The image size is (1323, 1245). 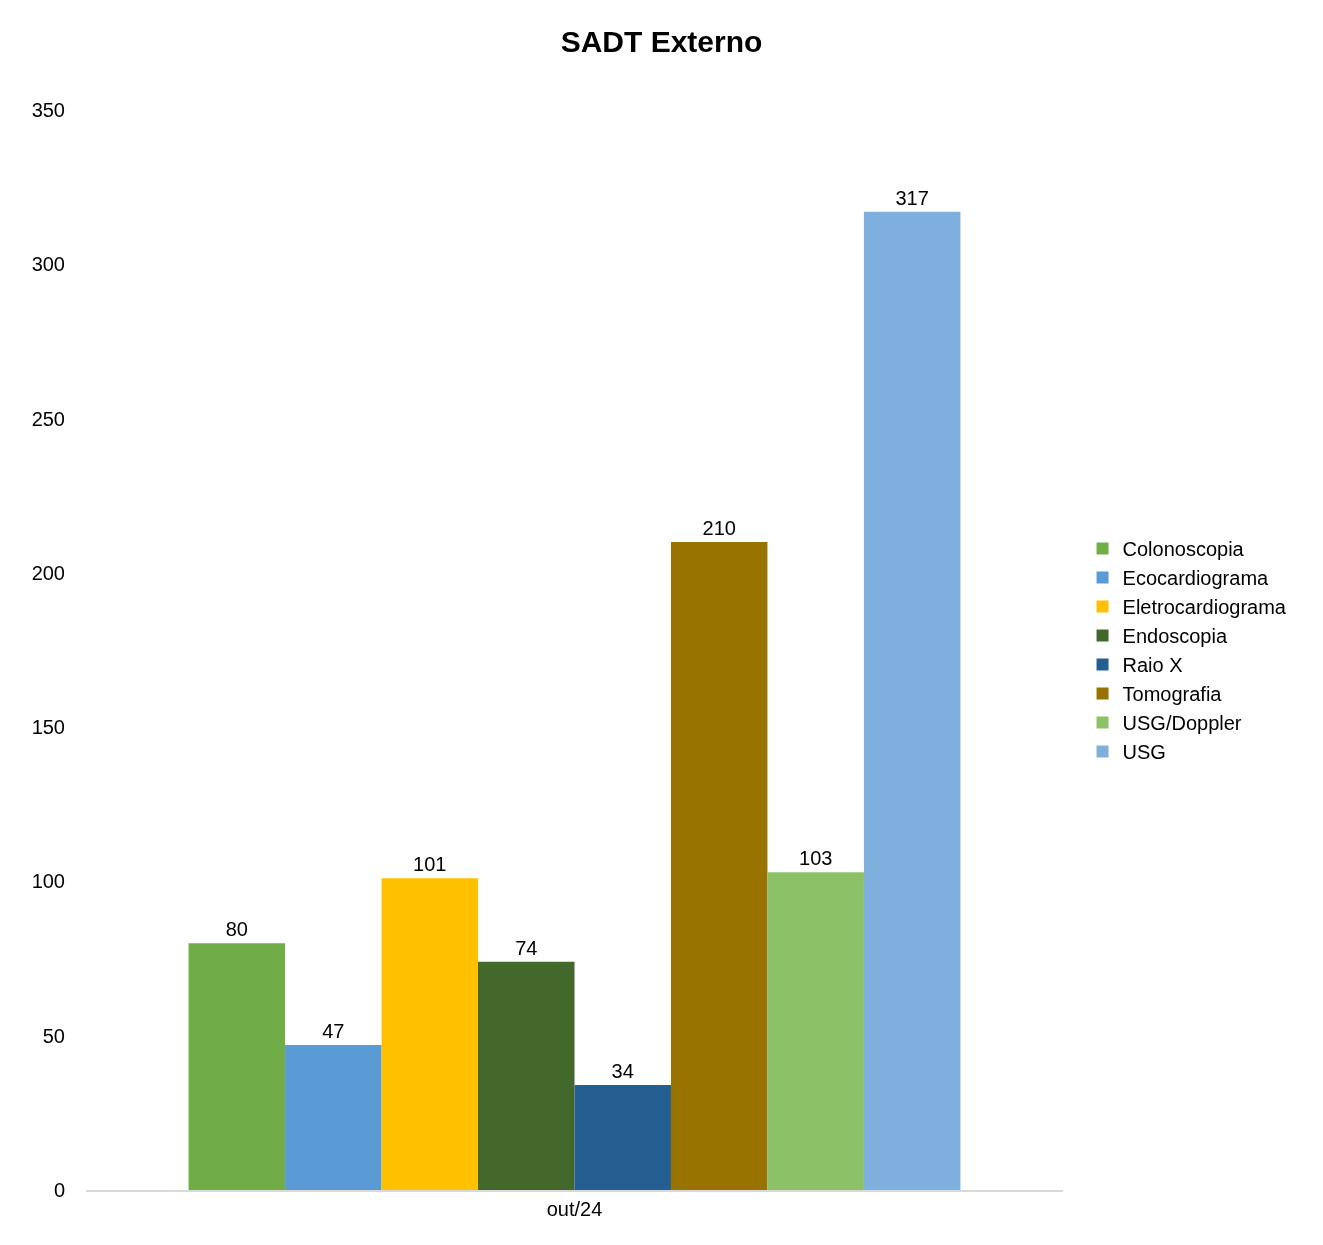 I want to click on y-tick-label: 350, so click(x=48, y=110).